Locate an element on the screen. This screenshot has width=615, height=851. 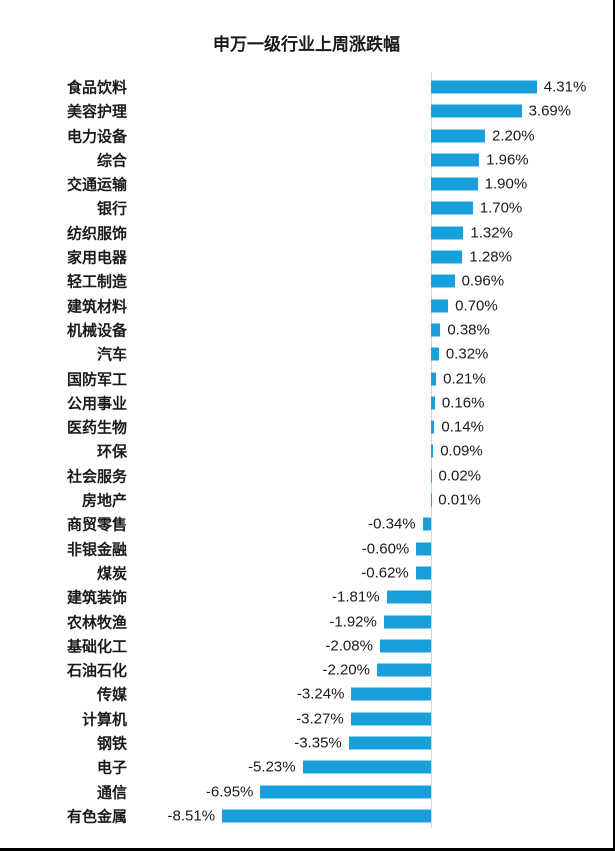
chart-row: 通信 -6.95% is located at coordinates (306, 792).